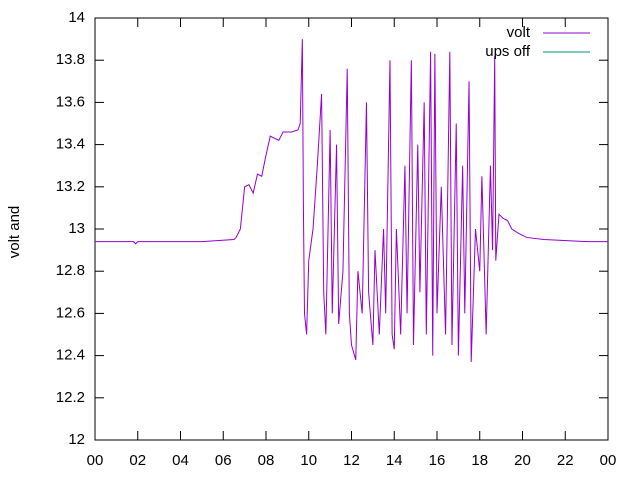 The height and width of the screenshot is (480, 640). Describe the element at coordinates (479, 460) in the screenshot. I see `x-tick-label: 18` at that location.